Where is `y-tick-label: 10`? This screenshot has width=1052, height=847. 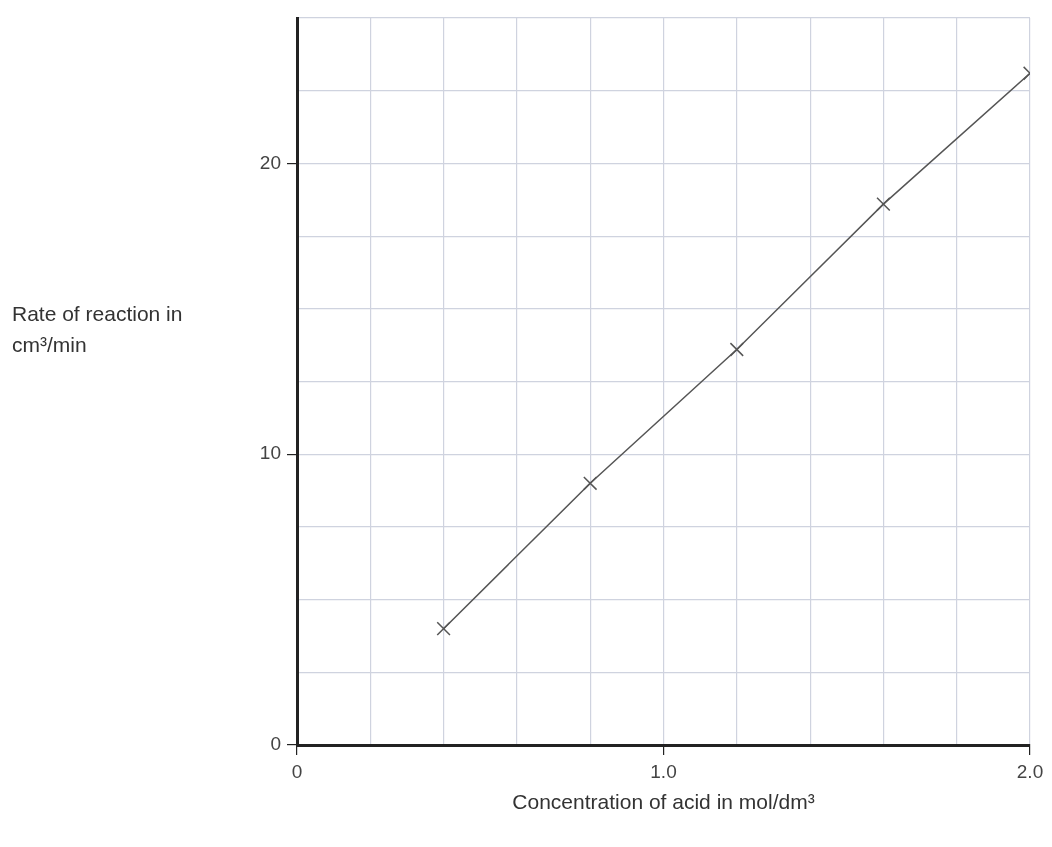
y-tick-label: 10 is located at coordinates (270, 453).